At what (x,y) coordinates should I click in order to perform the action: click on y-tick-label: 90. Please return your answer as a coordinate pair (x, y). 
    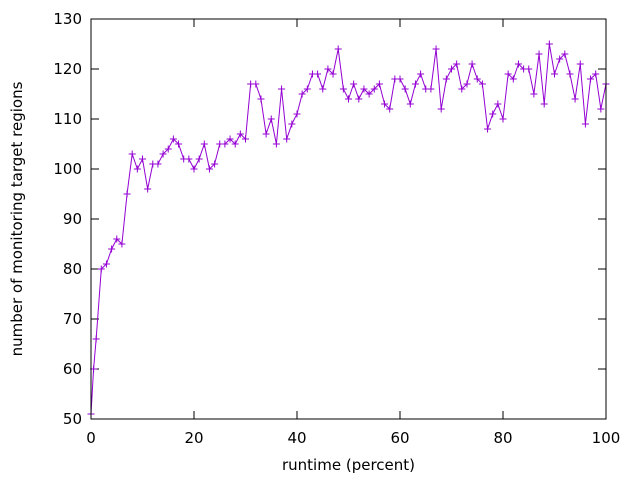
    Looking at the image, I should click on (72, 219).